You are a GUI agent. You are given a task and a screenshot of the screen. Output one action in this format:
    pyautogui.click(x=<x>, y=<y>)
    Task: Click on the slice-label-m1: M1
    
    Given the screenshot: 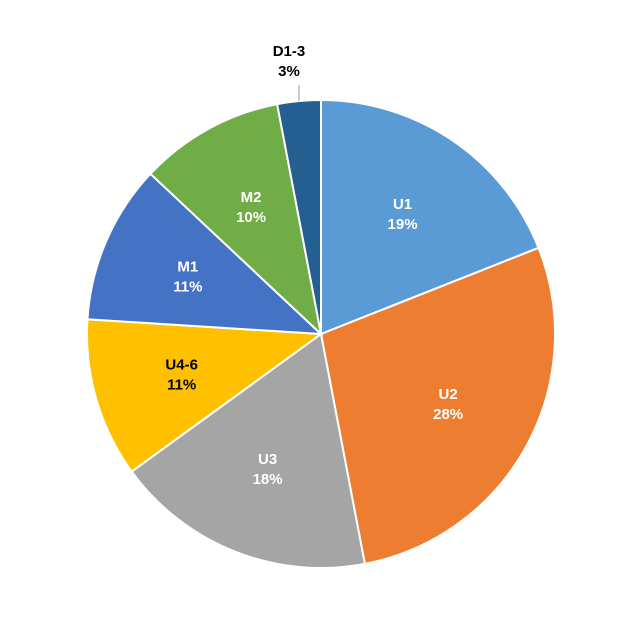 What is the action you would take?
    pyautogui.click(x=187, y=266)
    